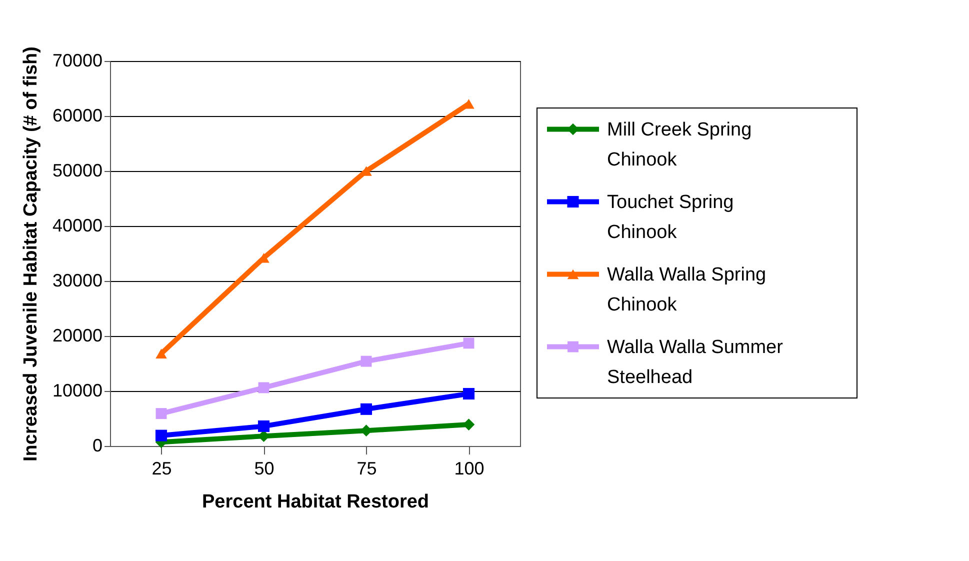  I want to click on y-tick-label: 60000, so click(77, 116).